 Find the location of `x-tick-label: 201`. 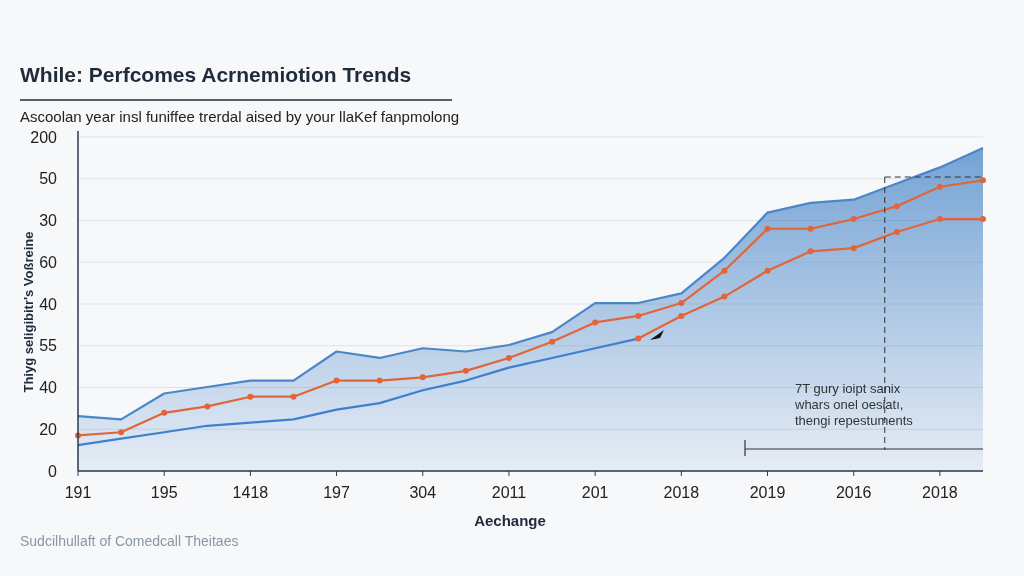

x-tick-label: 201 is located at coordinates (595, 492).